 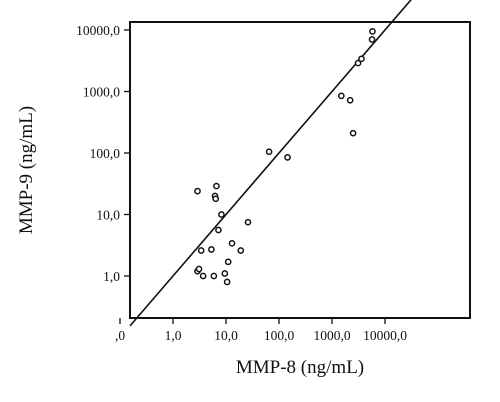 What do you see at coordinates (331, 335) in the screenshot?
I see `x-tick-label: 1000,0` at bounding box center [331, 335].